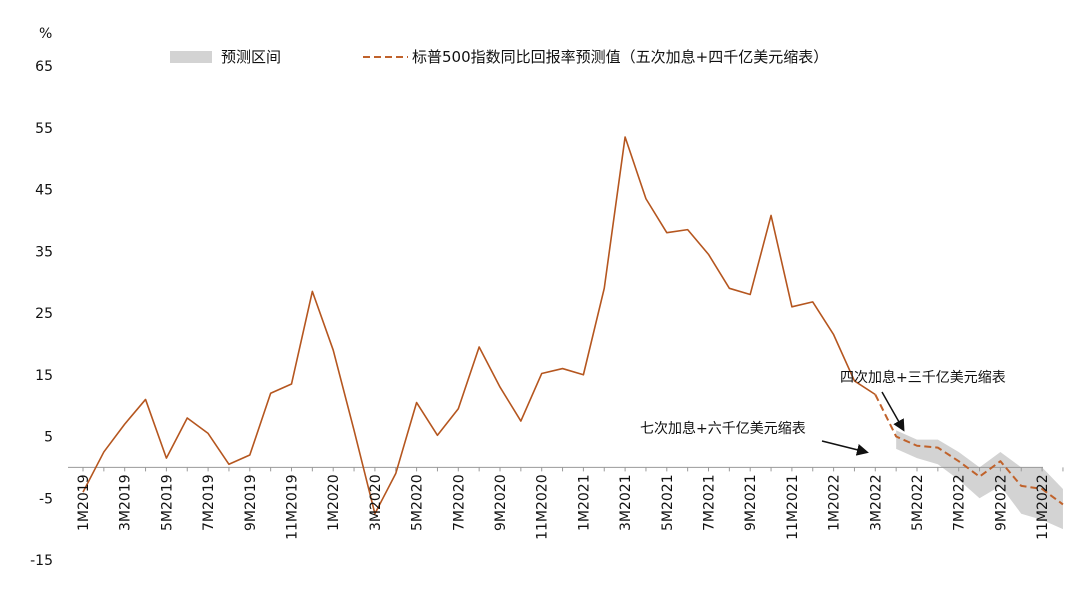 This screenshot has height=598, width=1080. I want to click on x-tick-label: 5M2022, so click(918, 502).